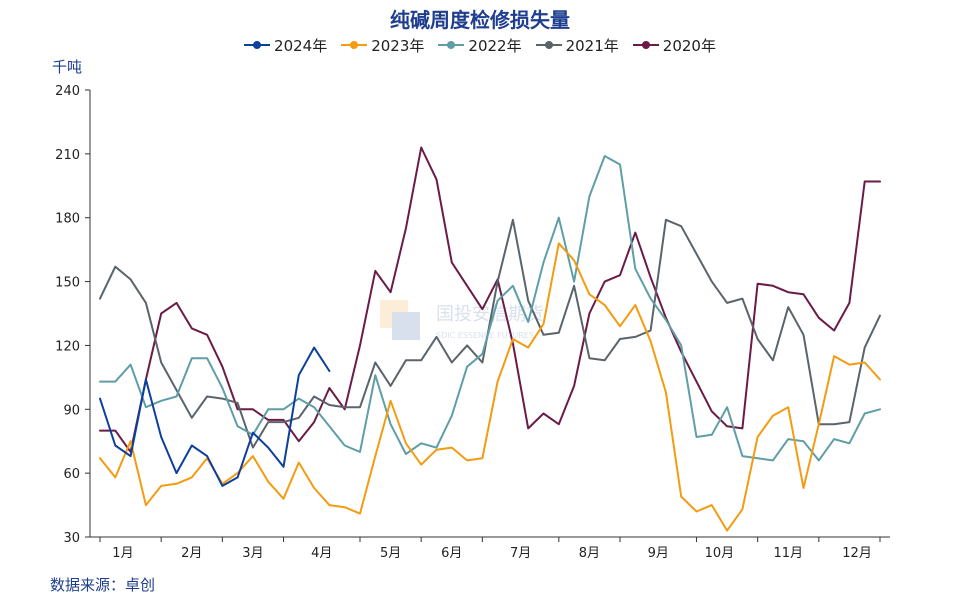 The height and width of the screenshot is (600, 960). I want to click on legend-label: 2024年, so click(301, 45).